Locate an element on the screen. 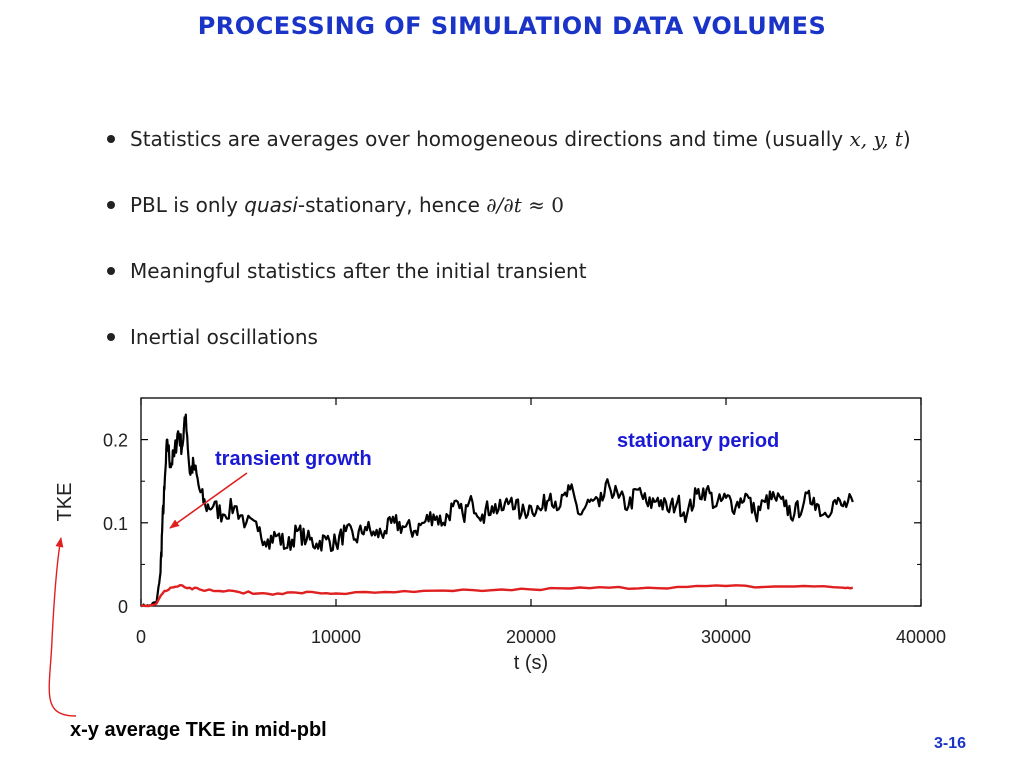 This screenshot has height=768, width=1024. bullet-emphasis: quasi is located at coordinates (271, 205).